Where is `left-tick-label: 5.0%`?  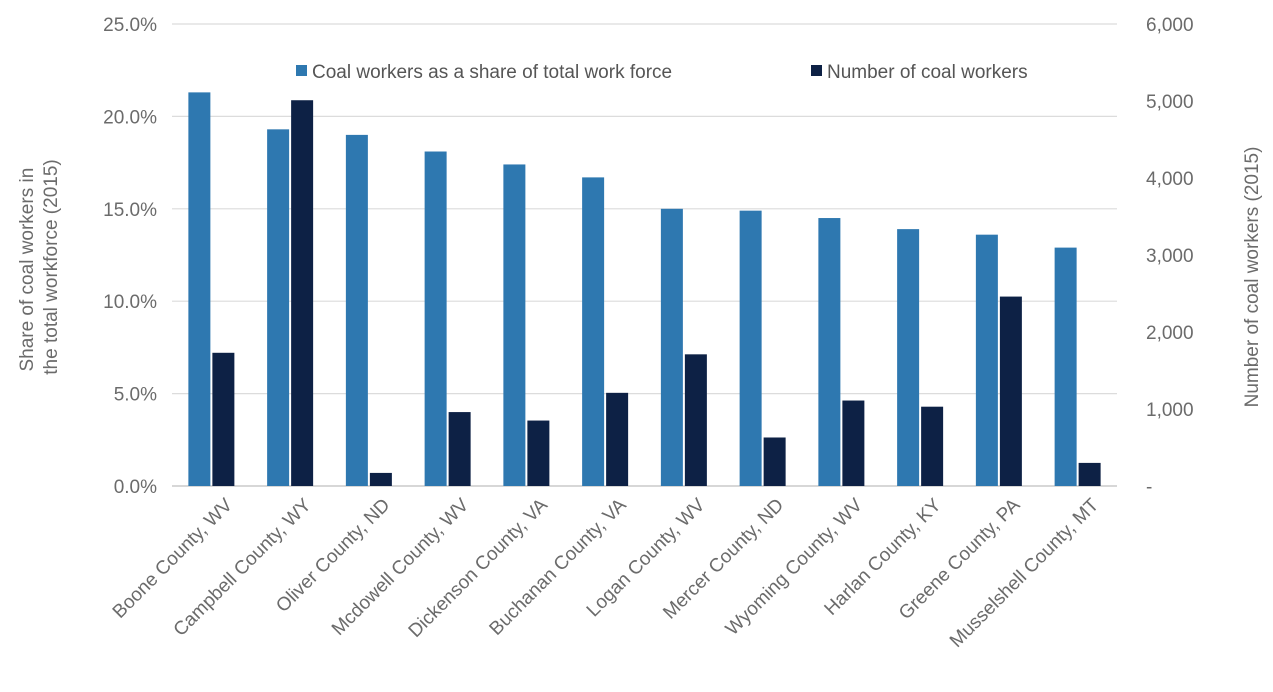 left-tick-label: 5.0% is located at coordinates (135, 395).